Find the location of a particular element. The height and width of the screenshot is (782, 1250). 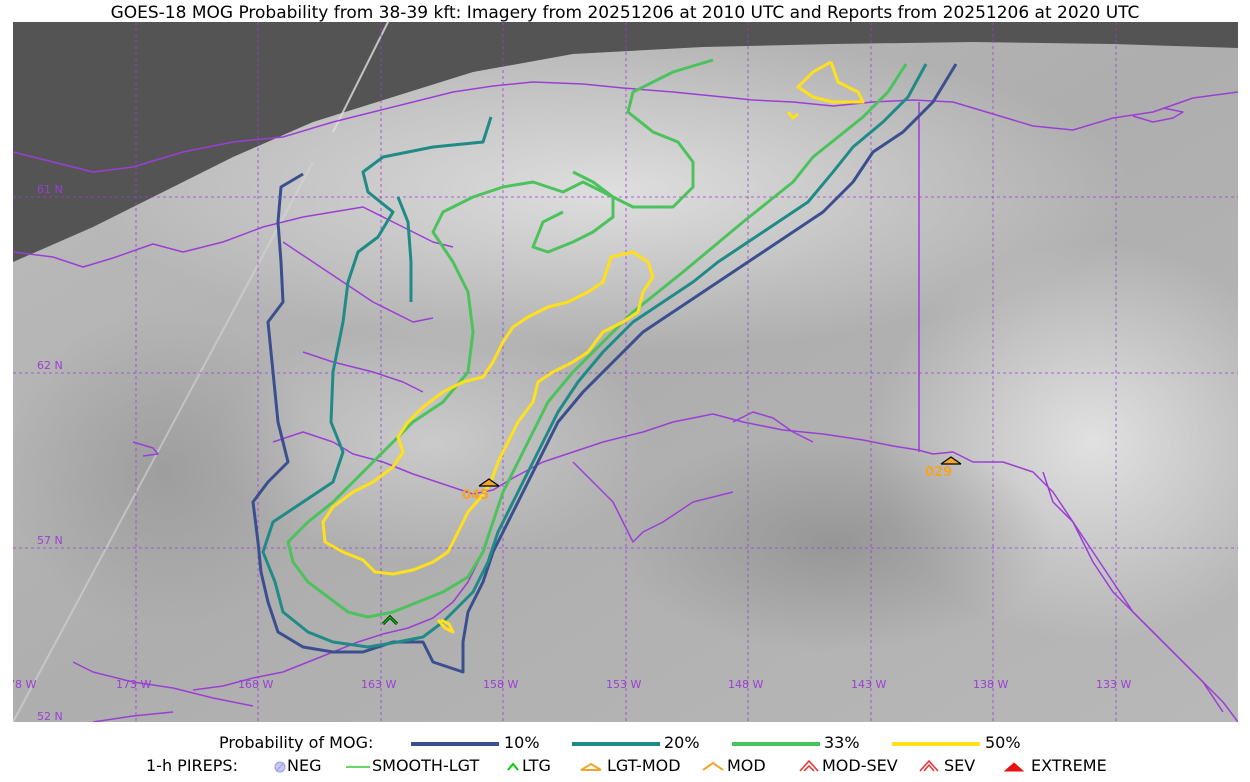

neg-icon is located at coordinates (280, 767).